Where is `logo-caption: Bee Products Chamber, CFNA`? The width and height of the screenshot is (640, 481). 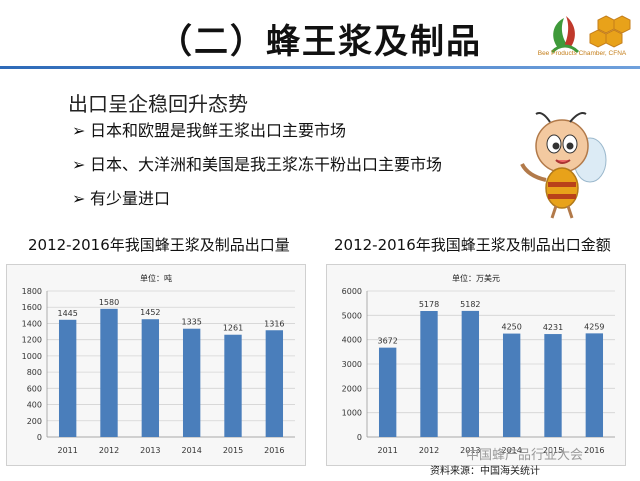 logo-caption: Bee Products Chamber, CFNA is located at coordinates (582, 53).